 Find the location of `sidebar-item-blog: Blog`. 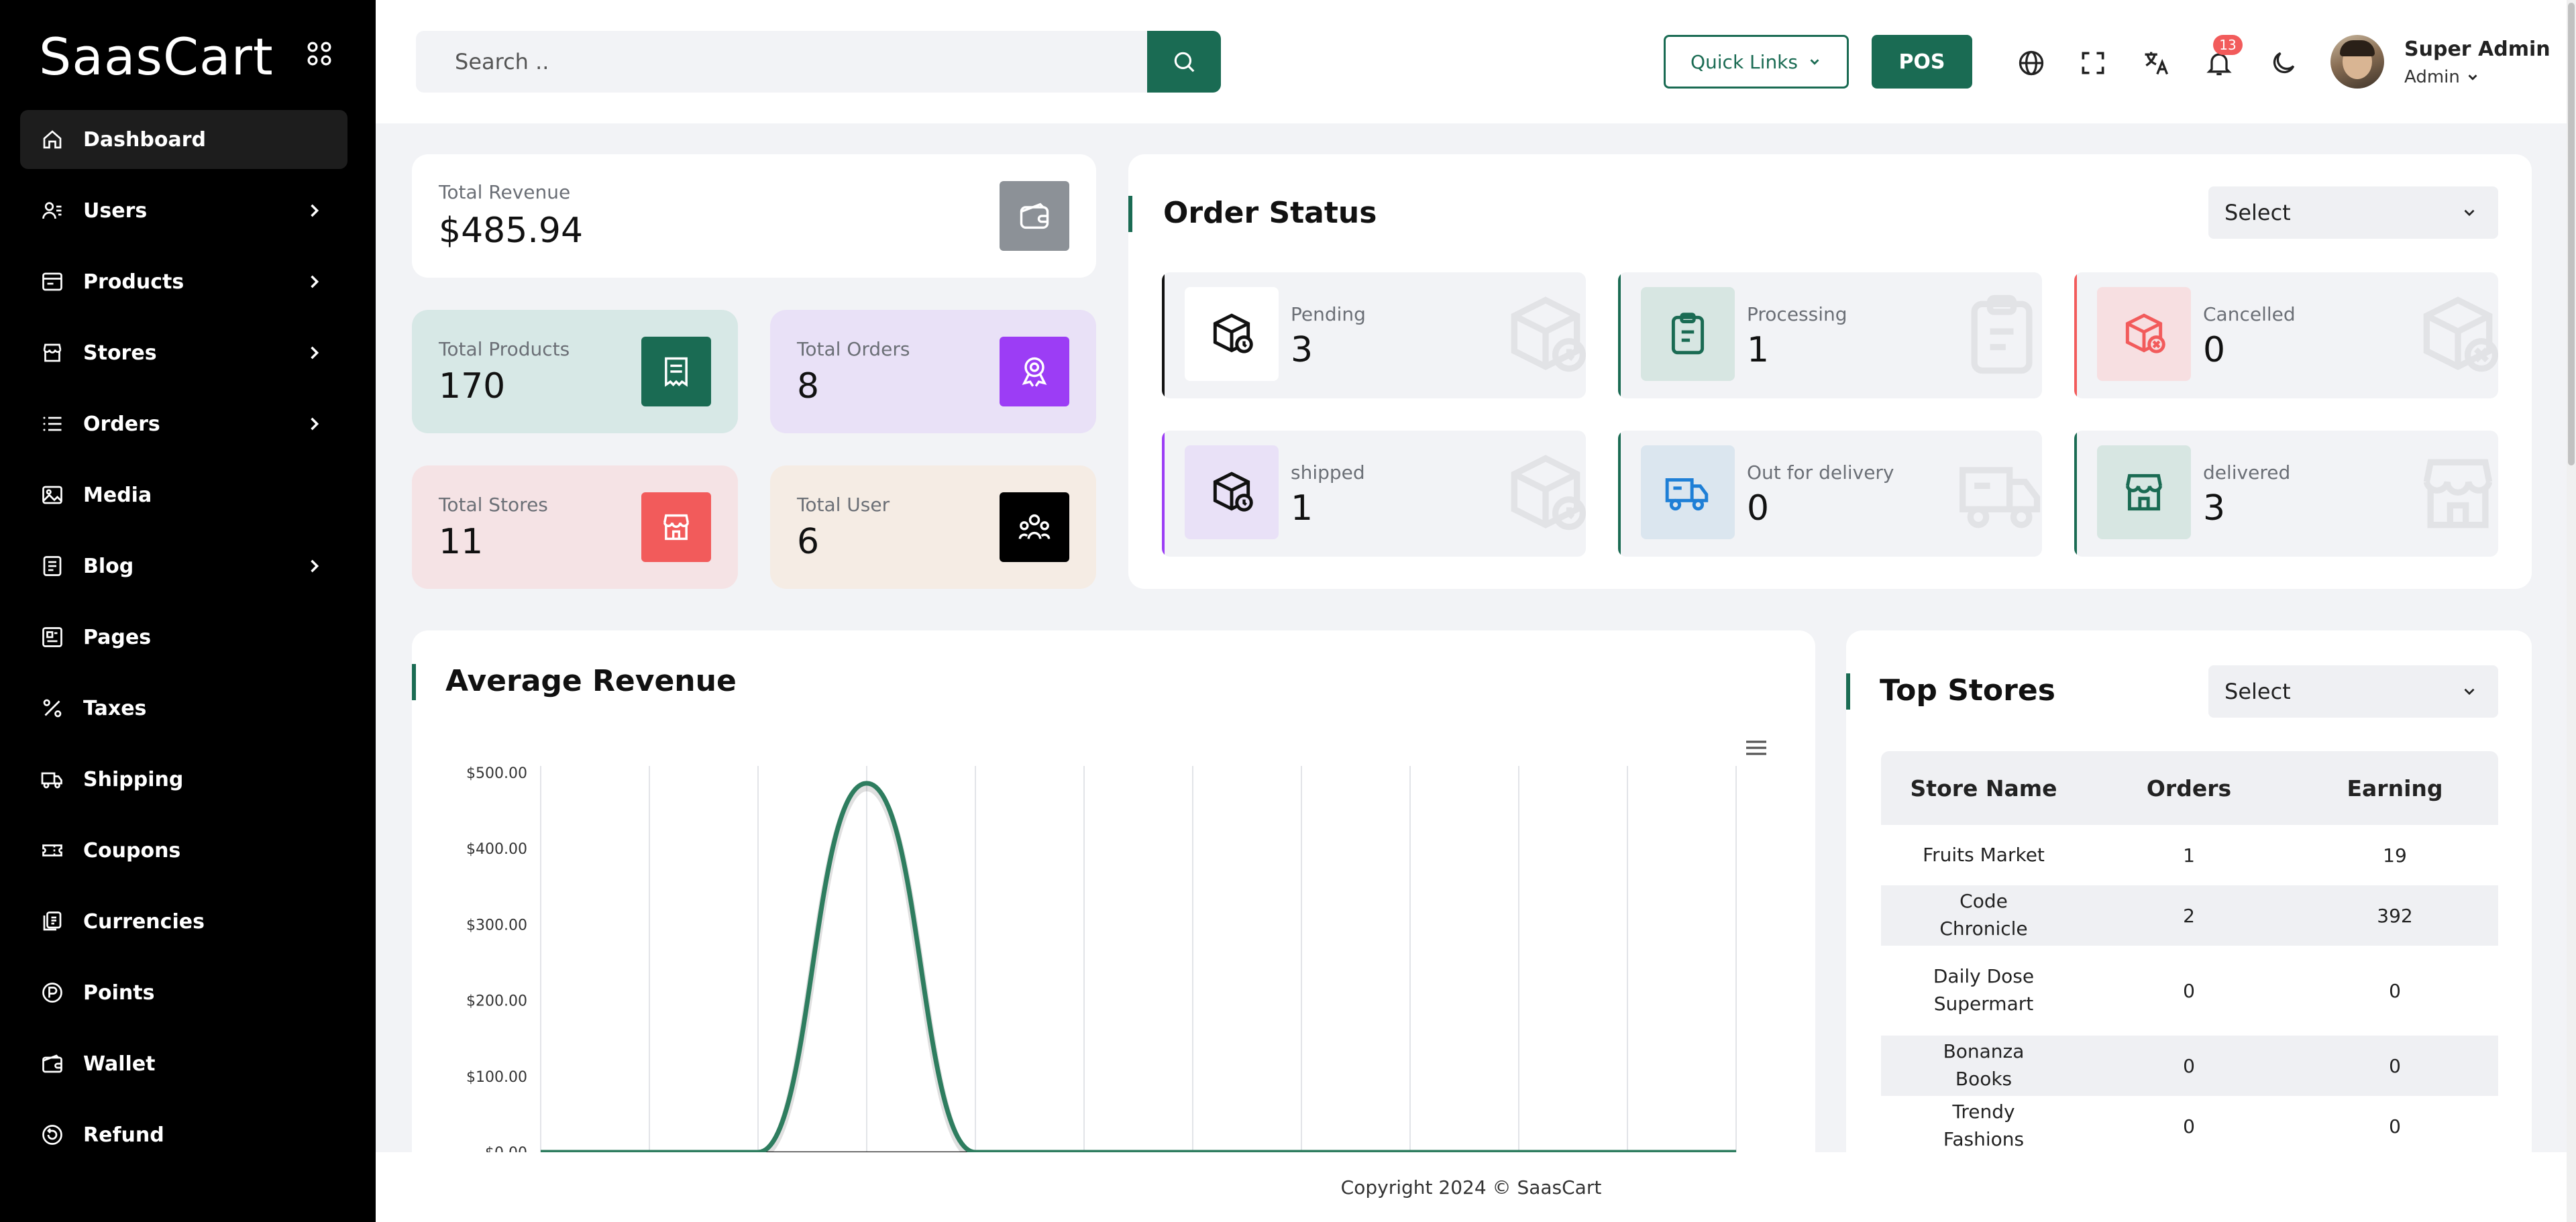

sidebar-item-blog: Blog is located at coordinates (183, 566).